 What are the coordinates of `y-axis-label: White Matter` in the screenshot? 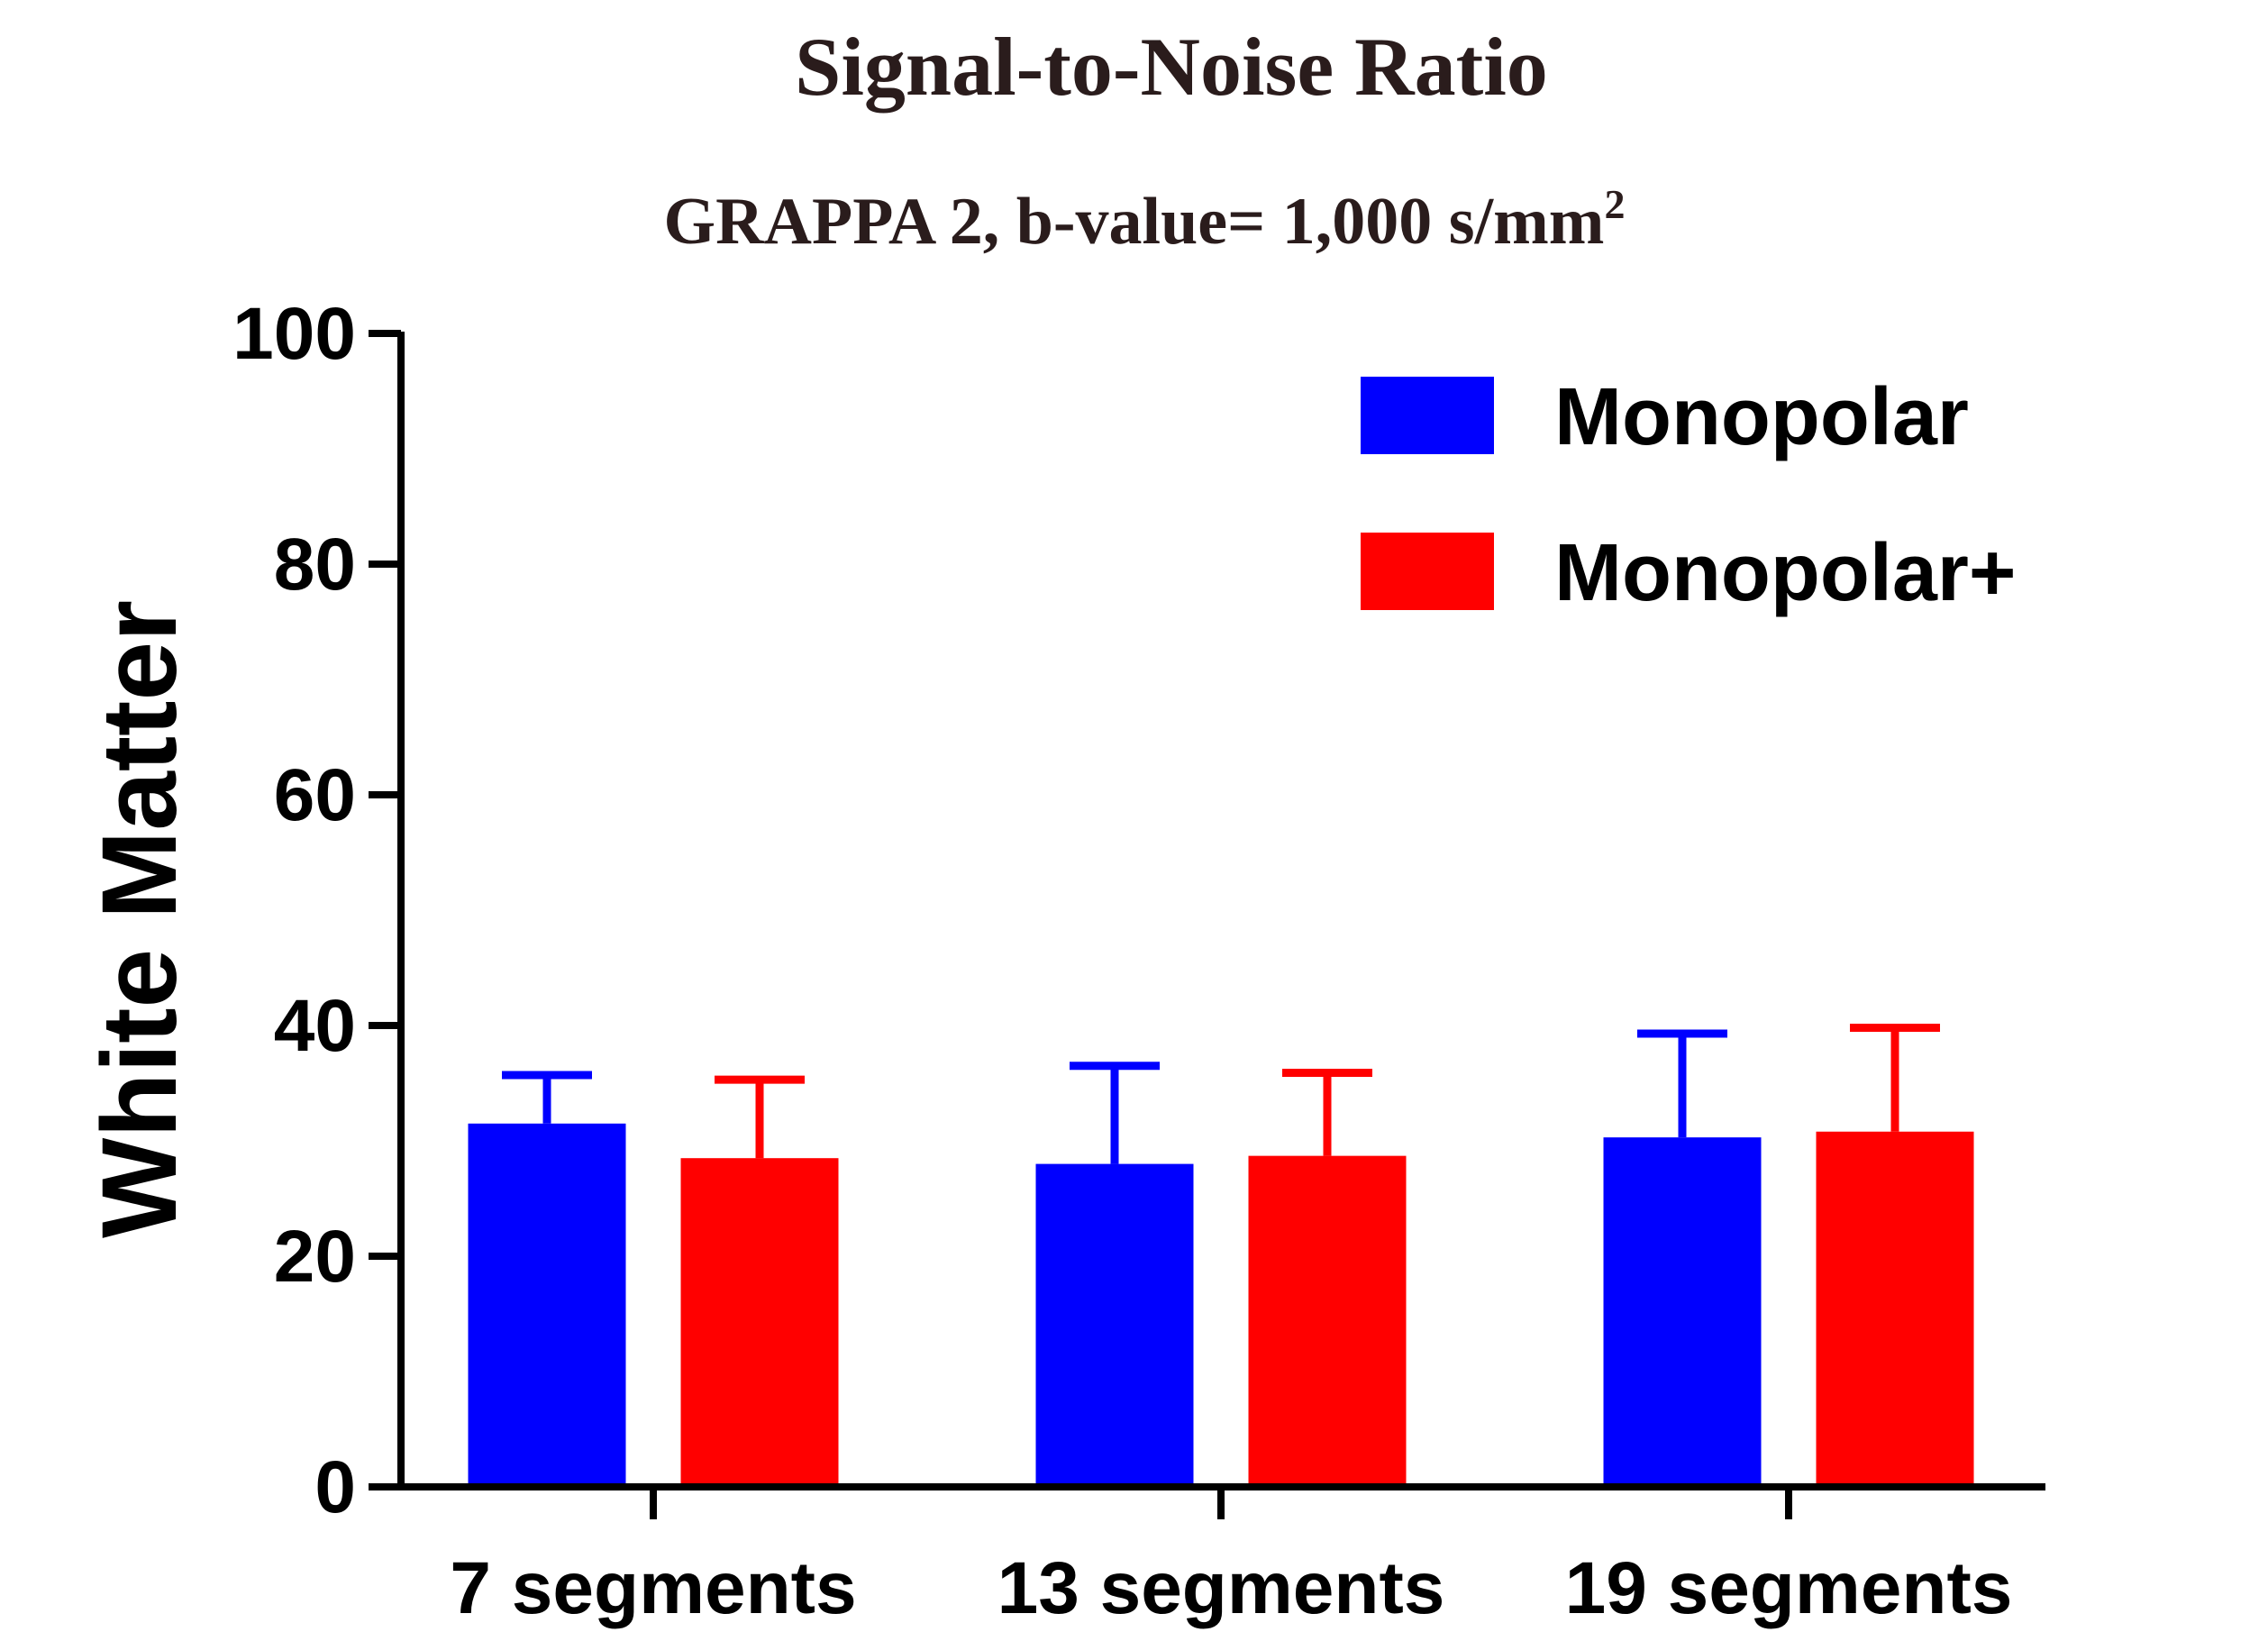 It's located at (139, 919).